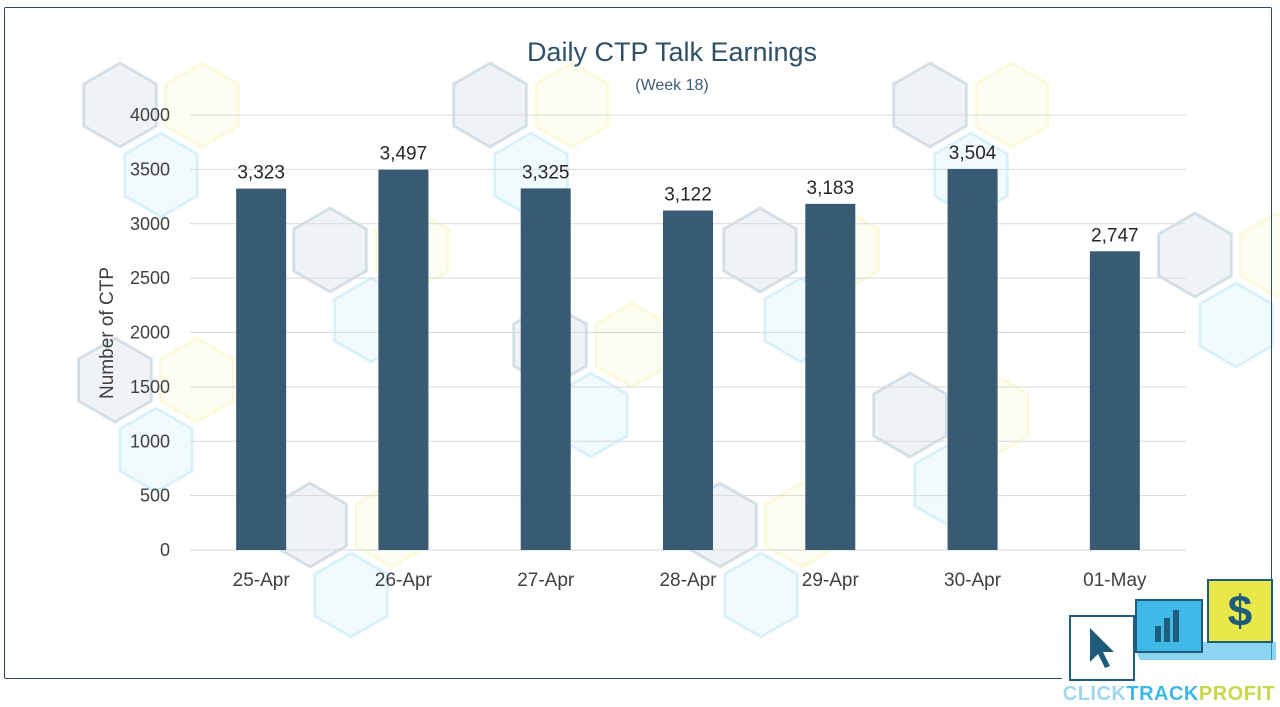  I want to click on dollar-icon: $, so click(1240, 611).